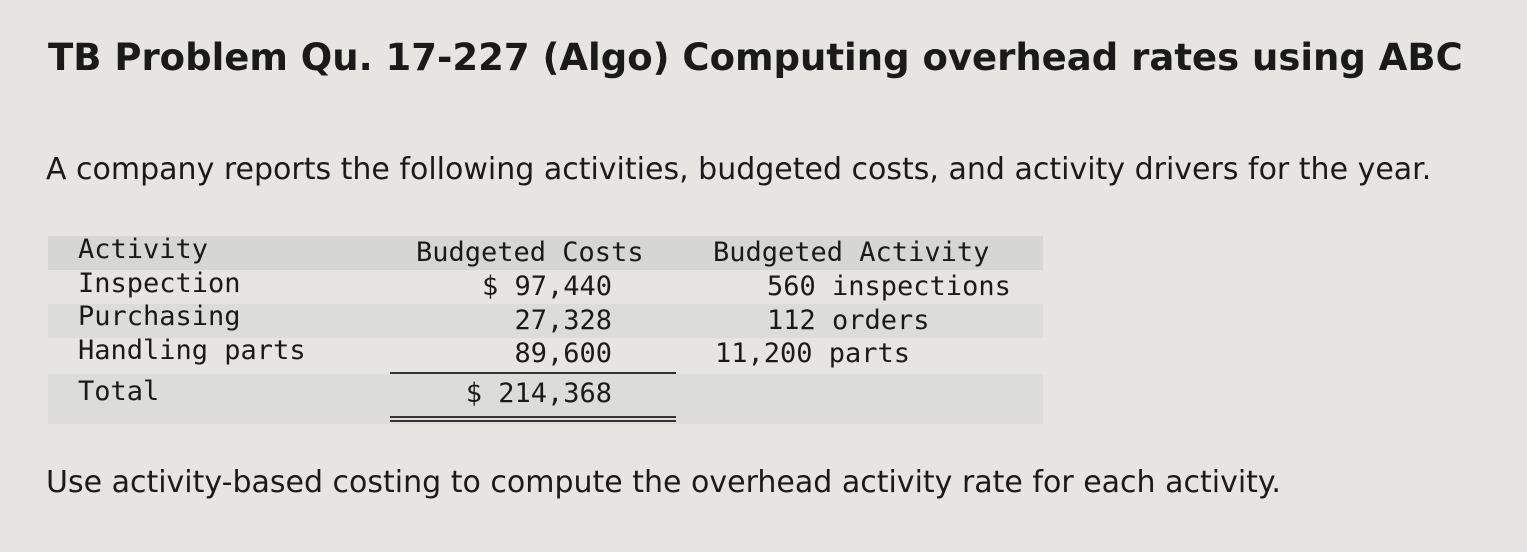  What do you see at coordinates (848, 320) in the screenshot?
I see `budgeted-activity: 112 orders` at bounding box center [848, 320].